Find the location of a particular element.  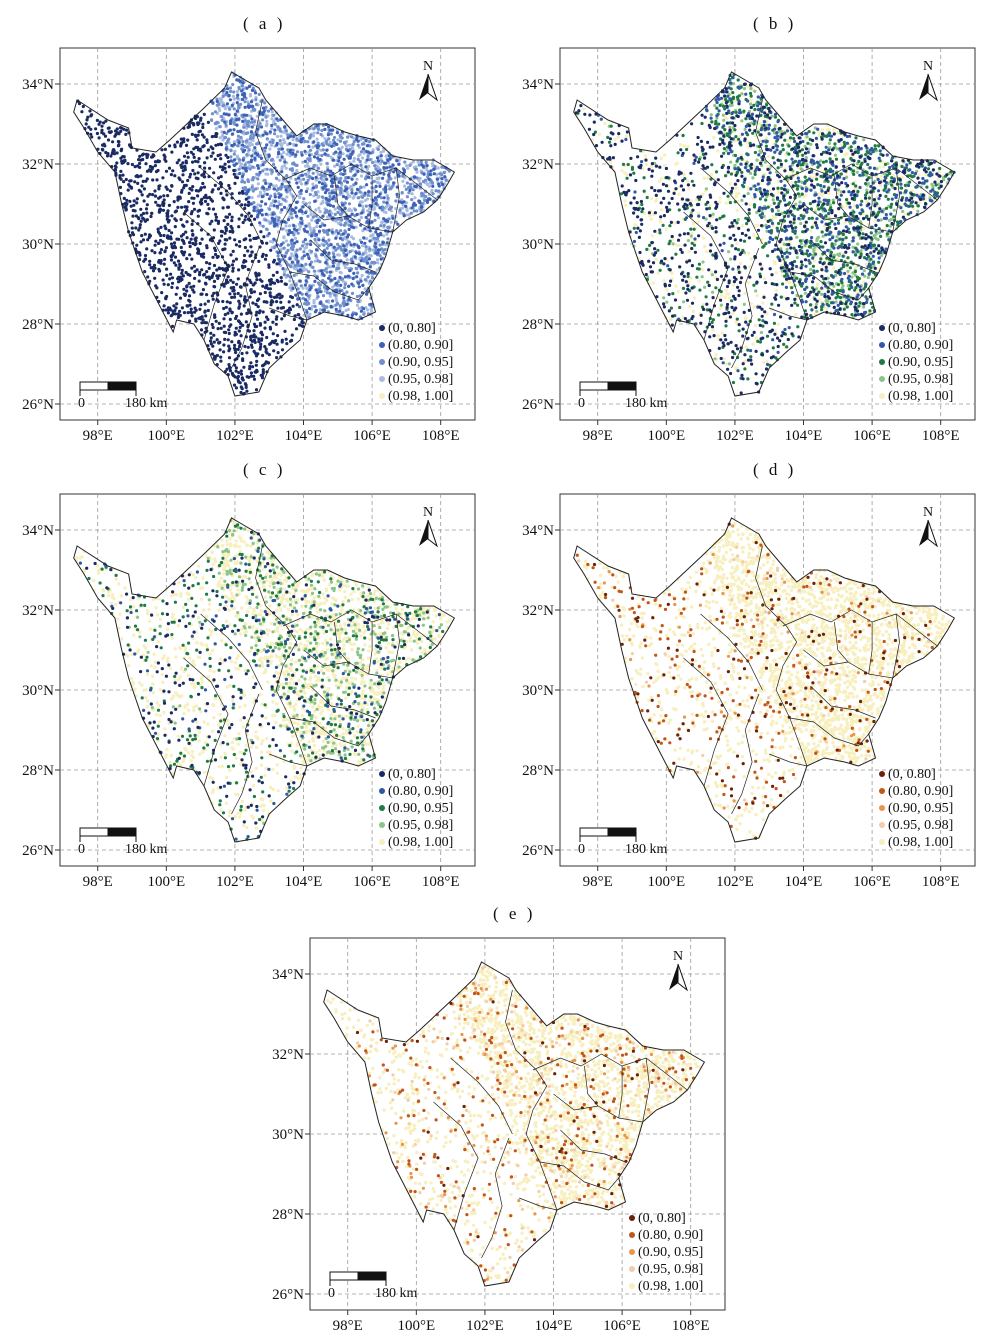

panel-title: ( b ) is located at coordinates (774, 24).